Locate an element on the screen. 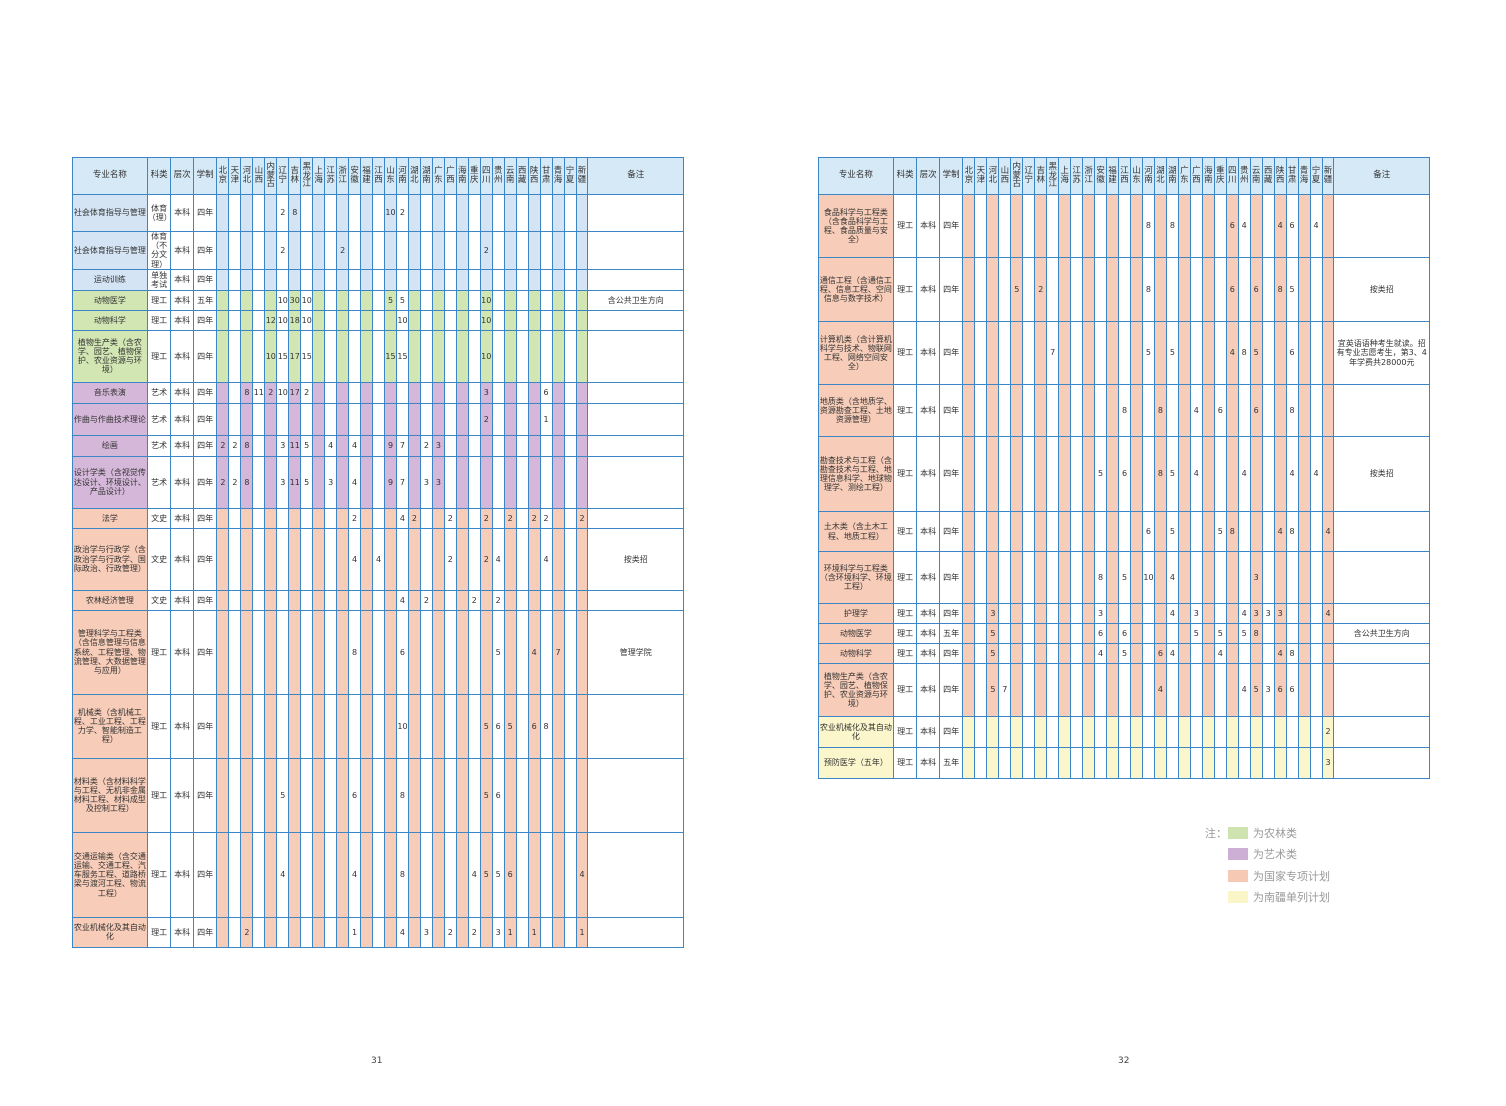 The image size is (1506, 1106). header-province: 甘肃 is located at coordinates (1292, 176).